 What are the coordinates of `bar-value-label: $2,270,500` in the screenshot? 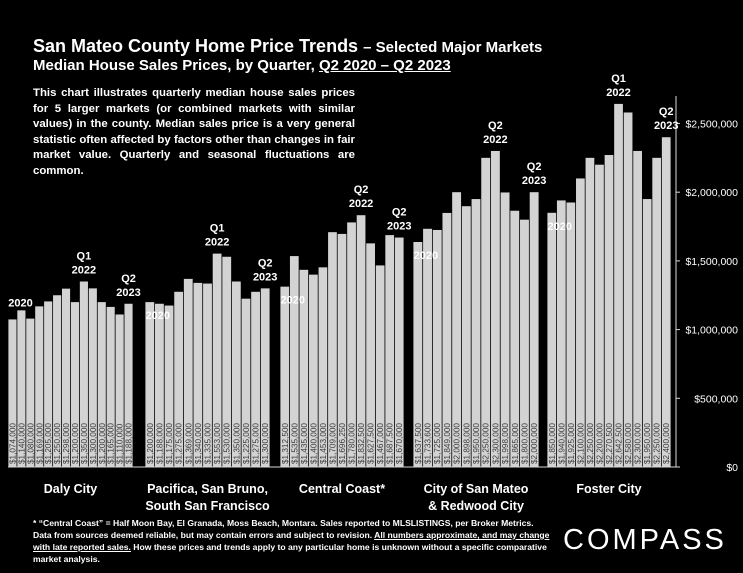 It's located at (609, 443).